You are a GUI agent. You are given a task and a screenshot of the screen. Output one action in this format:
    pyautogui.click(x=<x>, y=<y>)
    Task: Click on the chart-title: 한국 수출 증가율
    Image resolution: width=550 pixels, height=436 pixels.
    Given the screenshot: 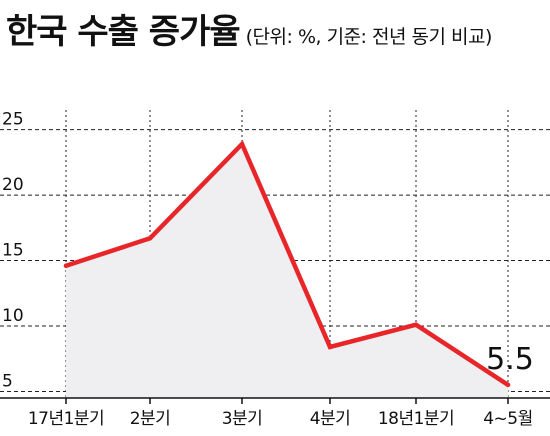 What is the action you would take?
    pyautogui.click(x=123, y=32)
    